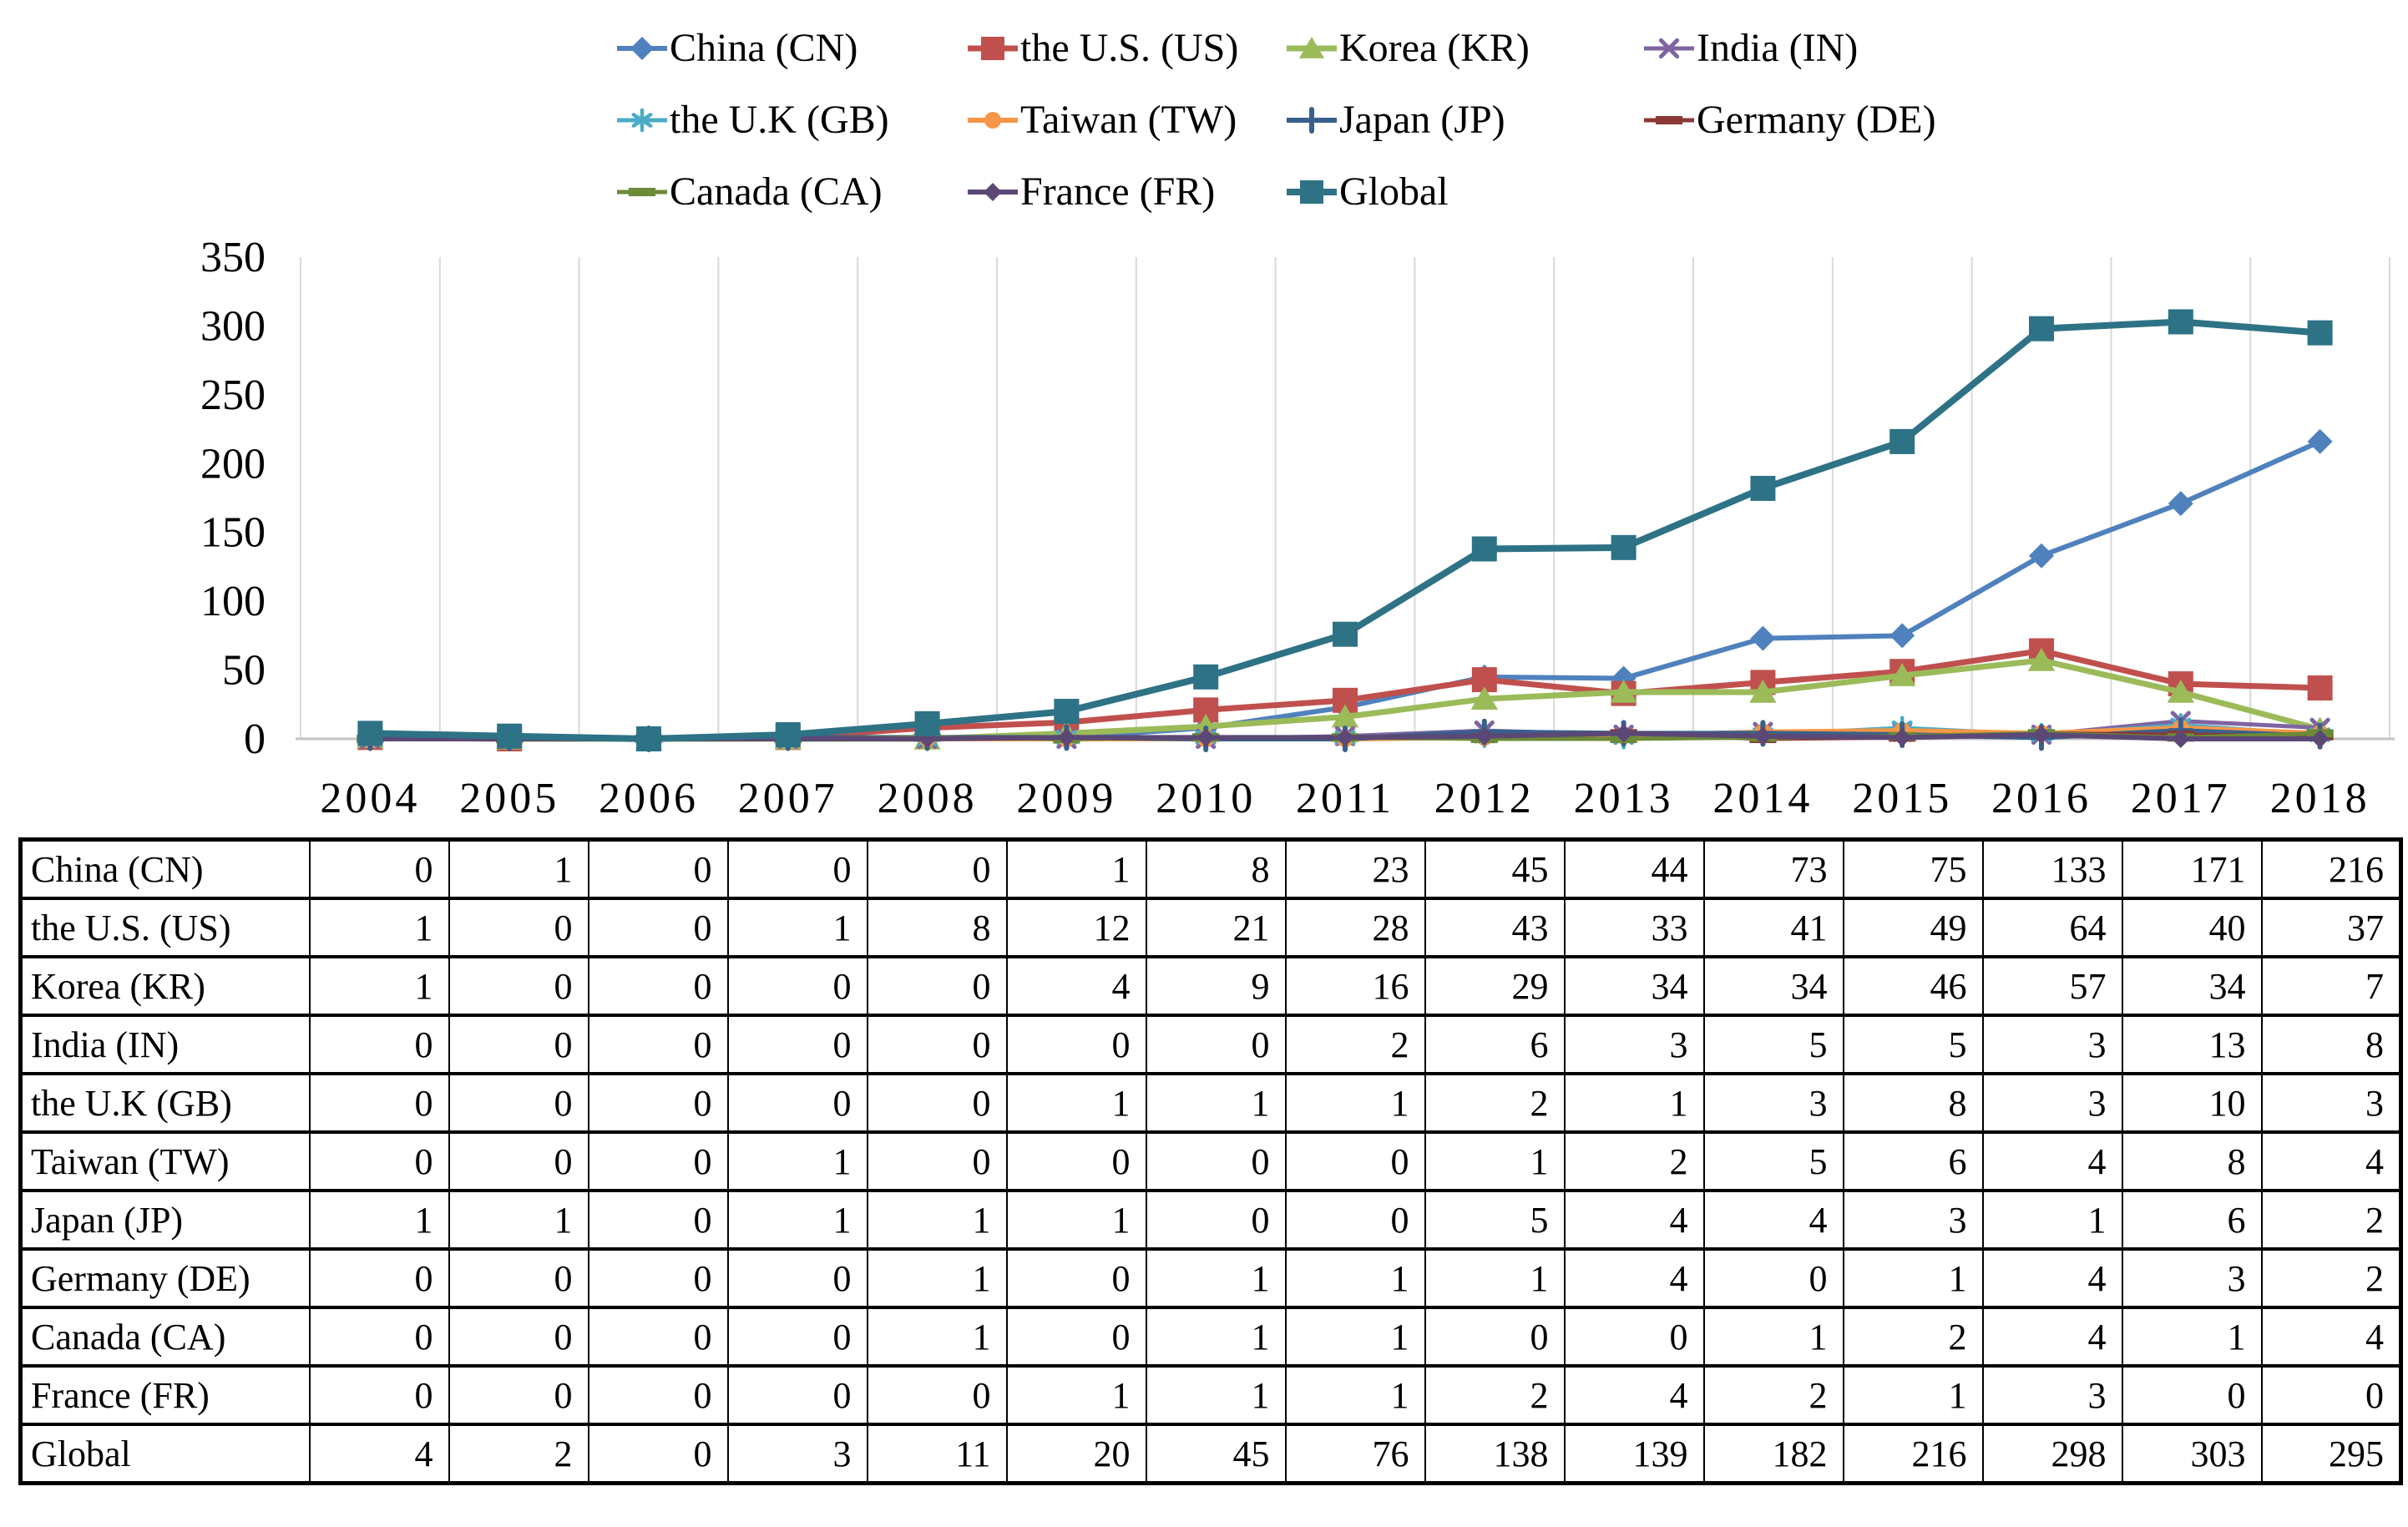 The width and height of the screenshot is (2408, 1527). What do you see at coordinates (2192, 1044) in the screenshot?
I see `cell-value: 13` at bounding box center [2192, 1044].